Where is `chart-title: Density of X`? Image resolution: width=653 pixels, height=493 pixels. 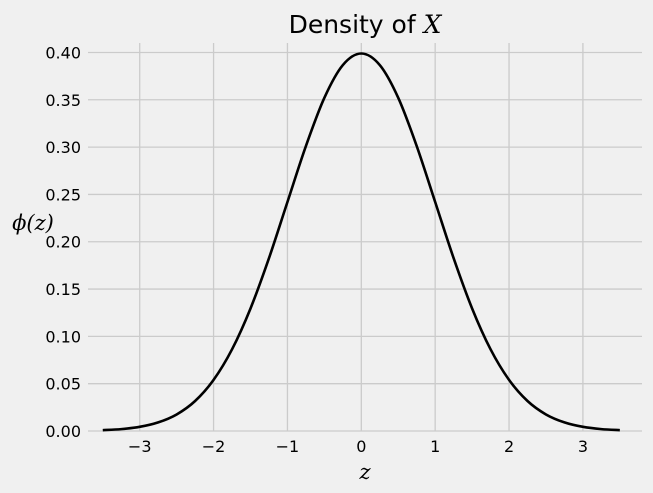 chart-title: Density of X is located at coordinates (366, 24).